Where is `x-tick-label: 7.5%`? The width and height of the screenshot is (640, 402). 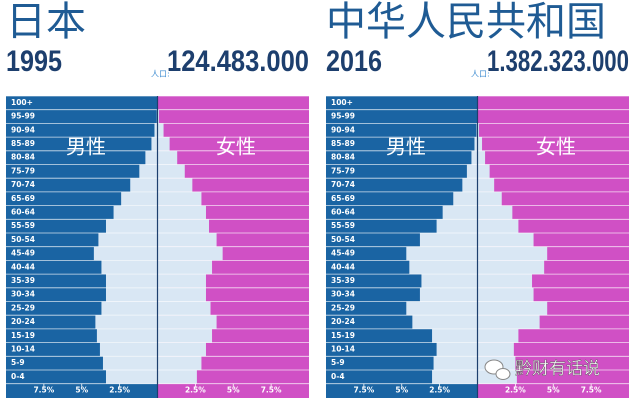
x-tick-label: 7.5% is located at coordinates (43, 390).